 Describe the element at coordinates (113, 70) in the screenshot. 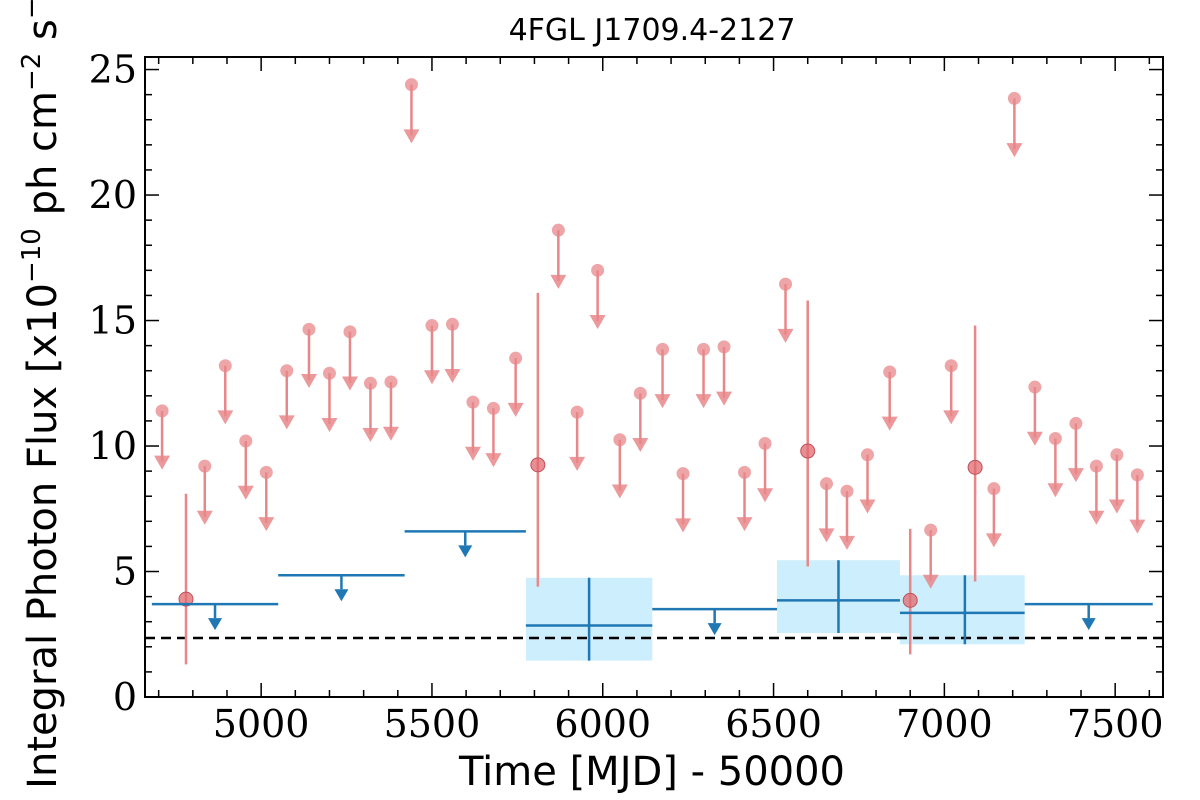

I see `y-tick-label: 25` at that location.